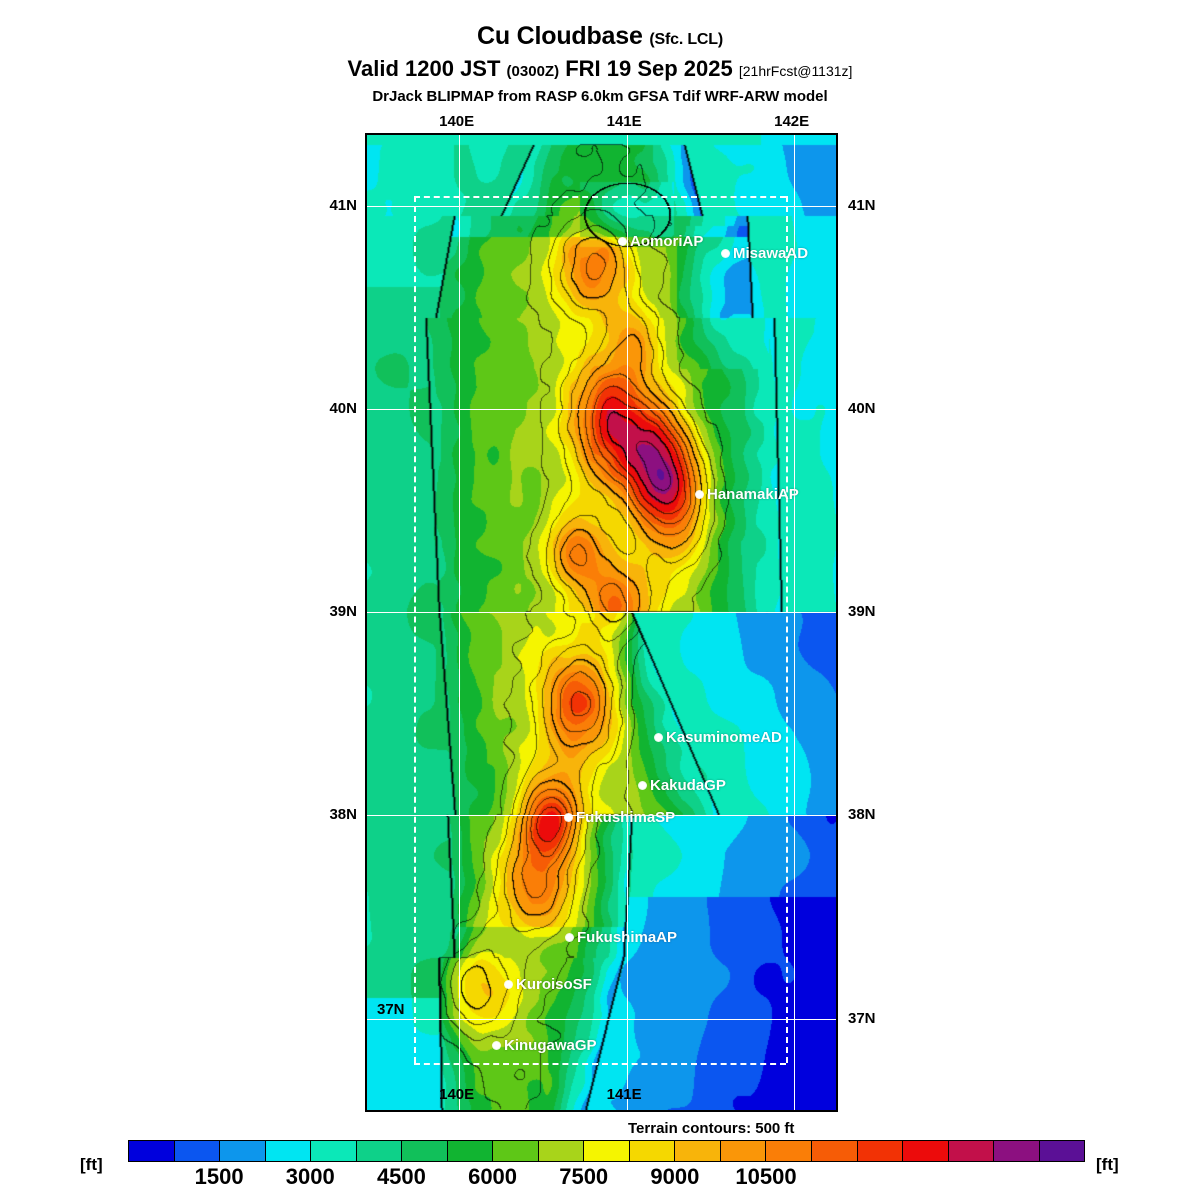 The width and height of the screenshot is (1200, 1200). I want to click on lat-label-inplot: 37N, so click(391, 1009).